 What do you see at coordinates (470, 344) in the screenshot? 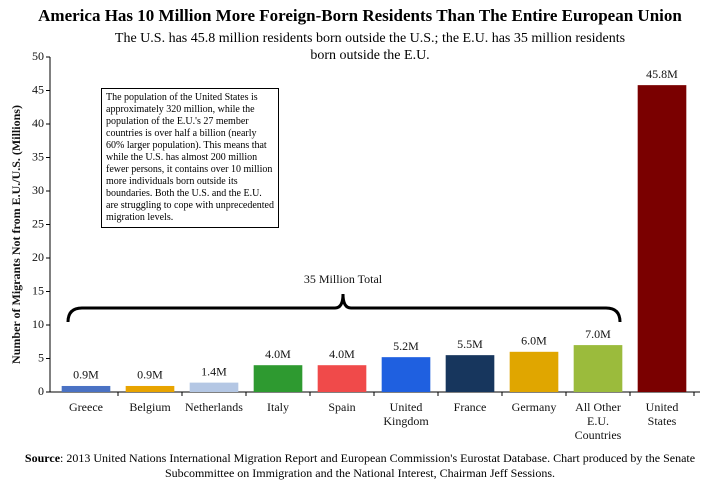
I see `value-label: 5.5M` at bounding box center [470, 344].